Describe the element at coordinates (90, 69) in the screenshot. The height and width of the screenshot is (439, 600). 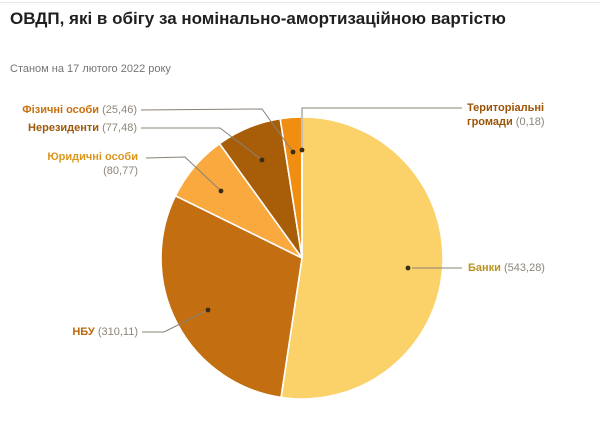
I see `chart-subtitle: Станом на 17 лютого 2022 року` at that location.